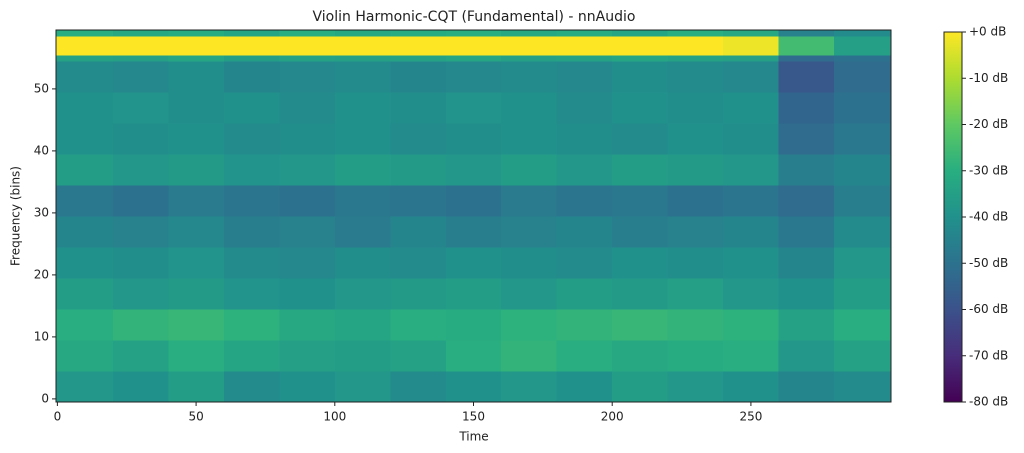 This screenshot has width=1024, height=453. Describe the element at coordinates (988, 124) in the screenshot. I see `colorbar-tick-label: -20 dB` at that location.